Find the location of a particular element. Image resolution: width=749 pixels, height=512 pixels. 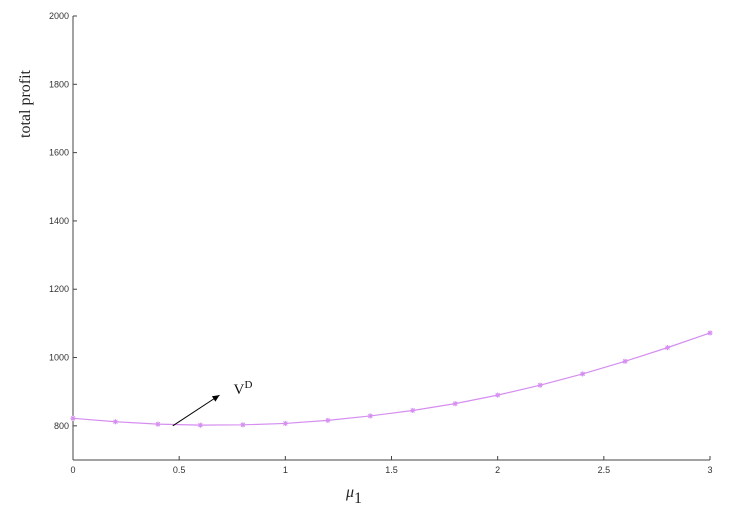

annotation-label: V is located at coordinates (239, 390).